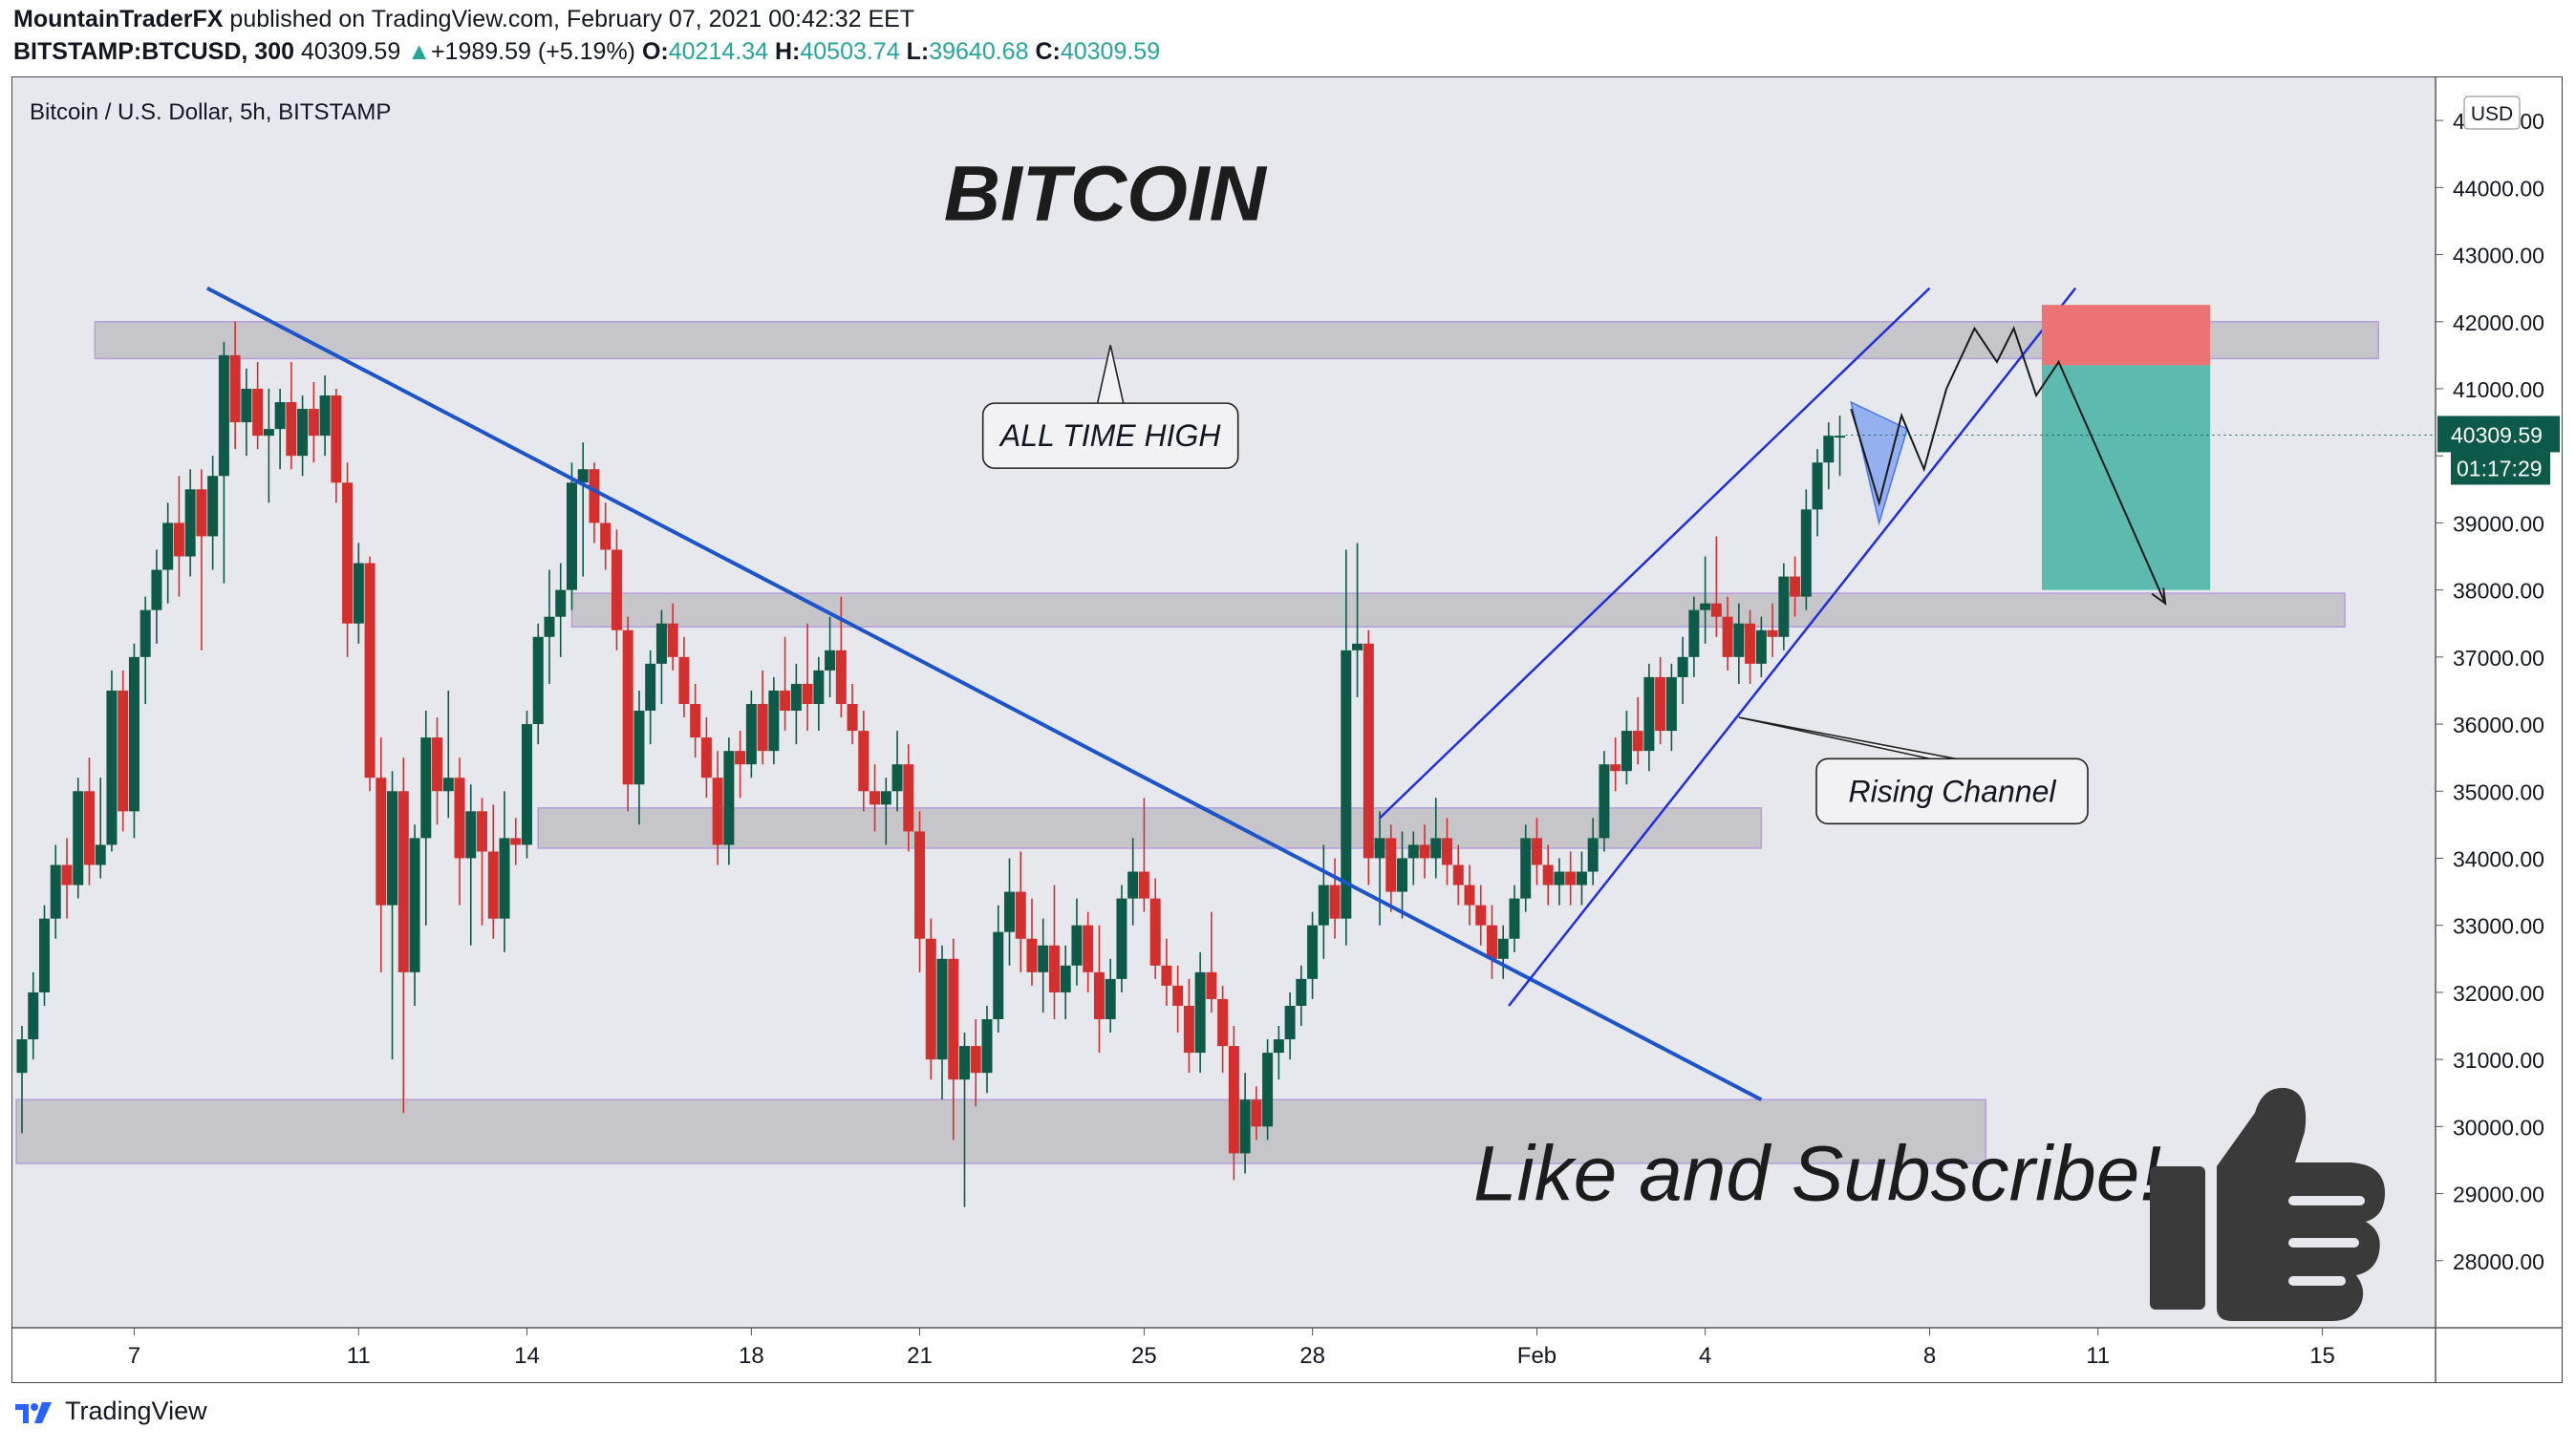 The width and height of the screenshot is (2576, 1450). Describe the element at coordinates (2499, 702) in the screenshot. I see `price-axis-background` at that location.